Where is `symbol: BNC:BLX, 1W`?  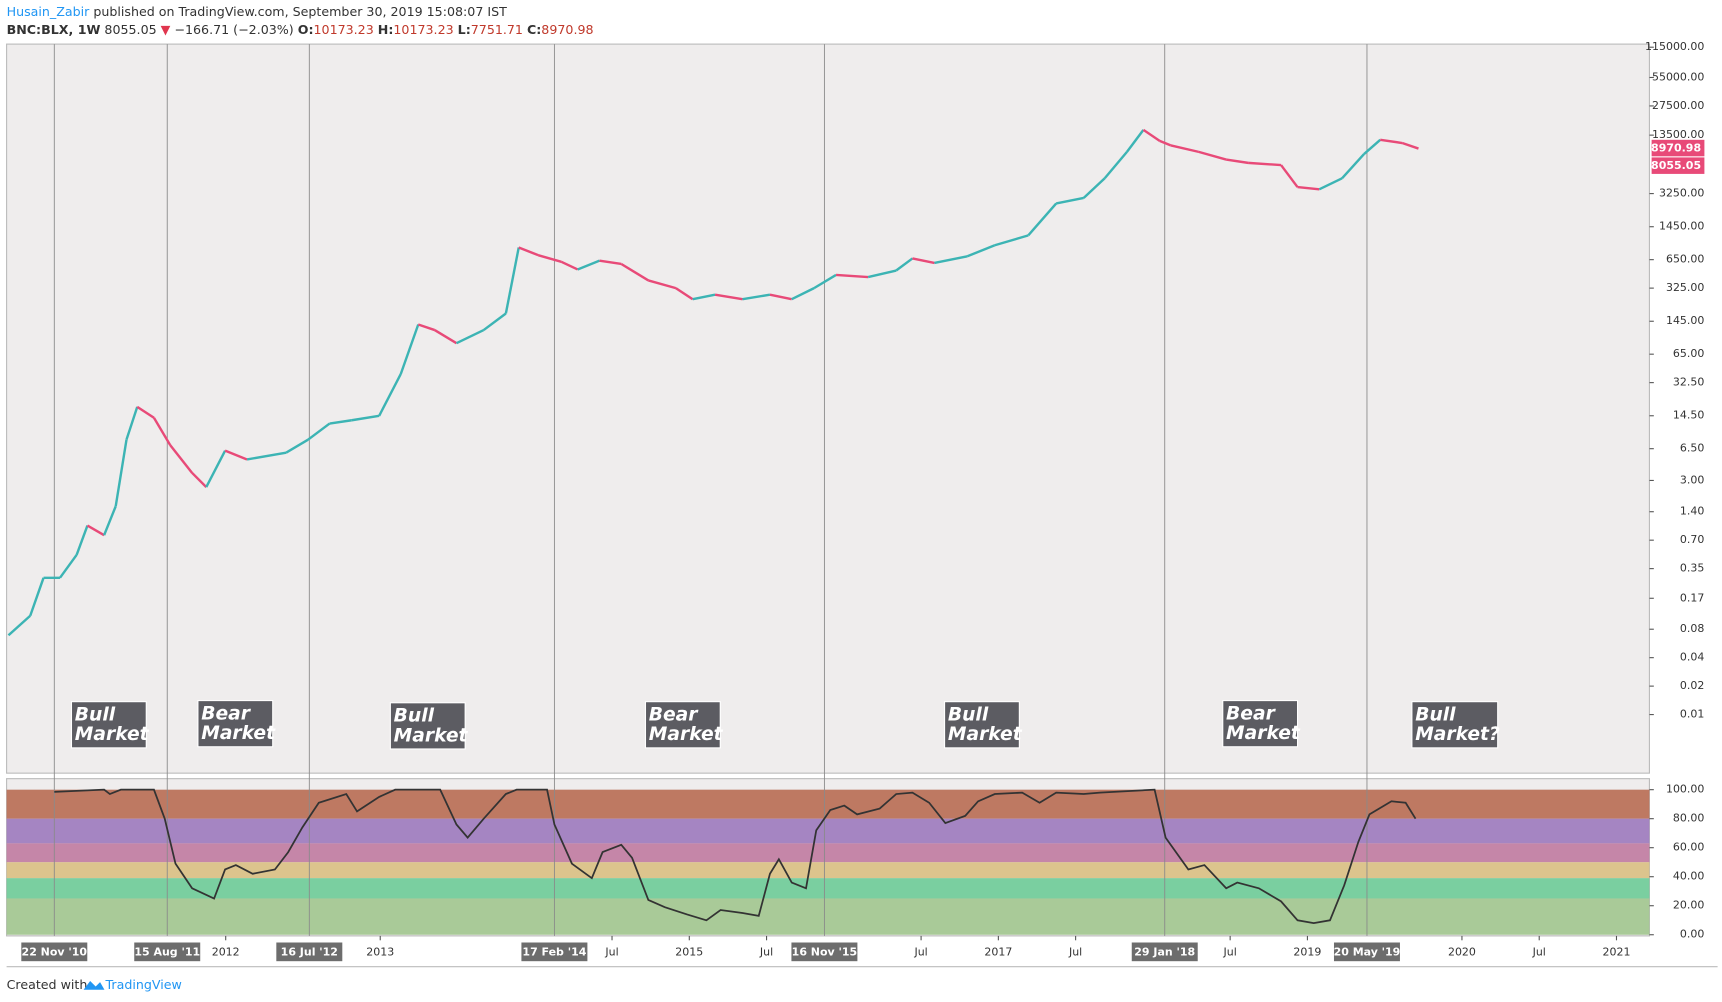 symbol: BNC:BLX, 1W is located at coordinates (54, 28).